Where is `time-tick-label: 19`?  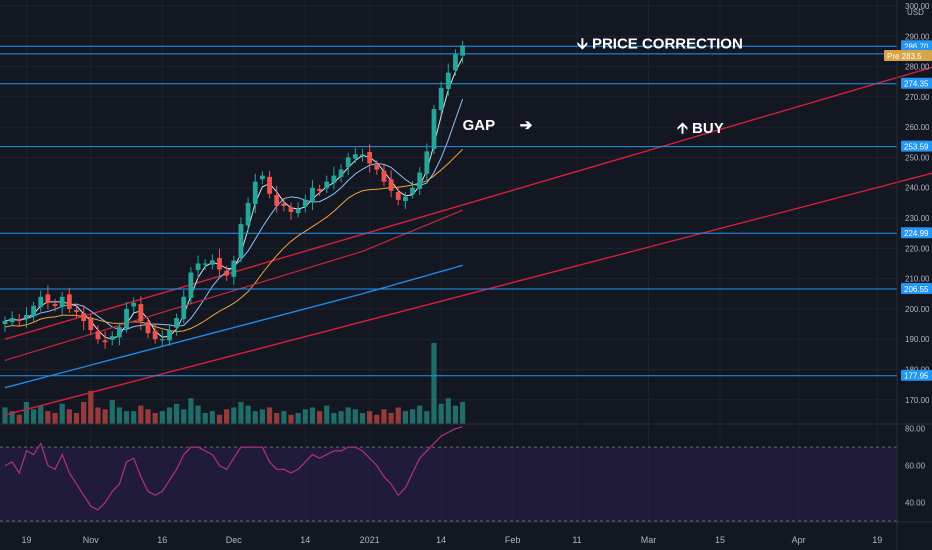
time-tick-label: 19 is located at coordinates (877, 540).